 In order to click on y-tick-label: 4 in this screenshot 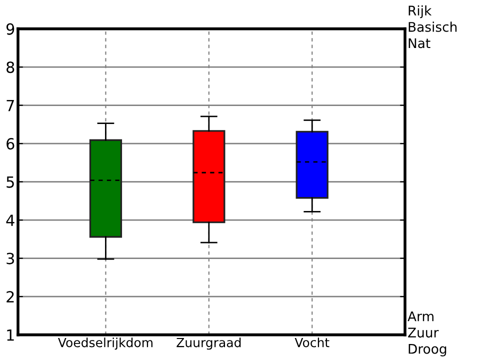, I will do `click(10, 220)`.